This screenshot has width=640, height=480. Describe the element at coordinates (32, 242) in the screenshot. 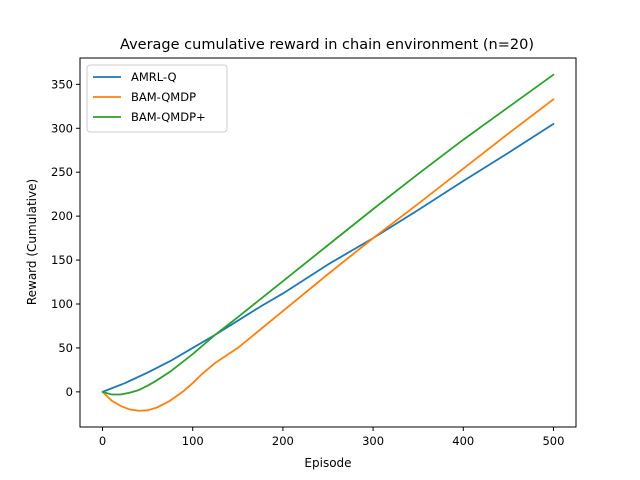

I see `y-axis-label: Reward (Cumulative)` at that location.